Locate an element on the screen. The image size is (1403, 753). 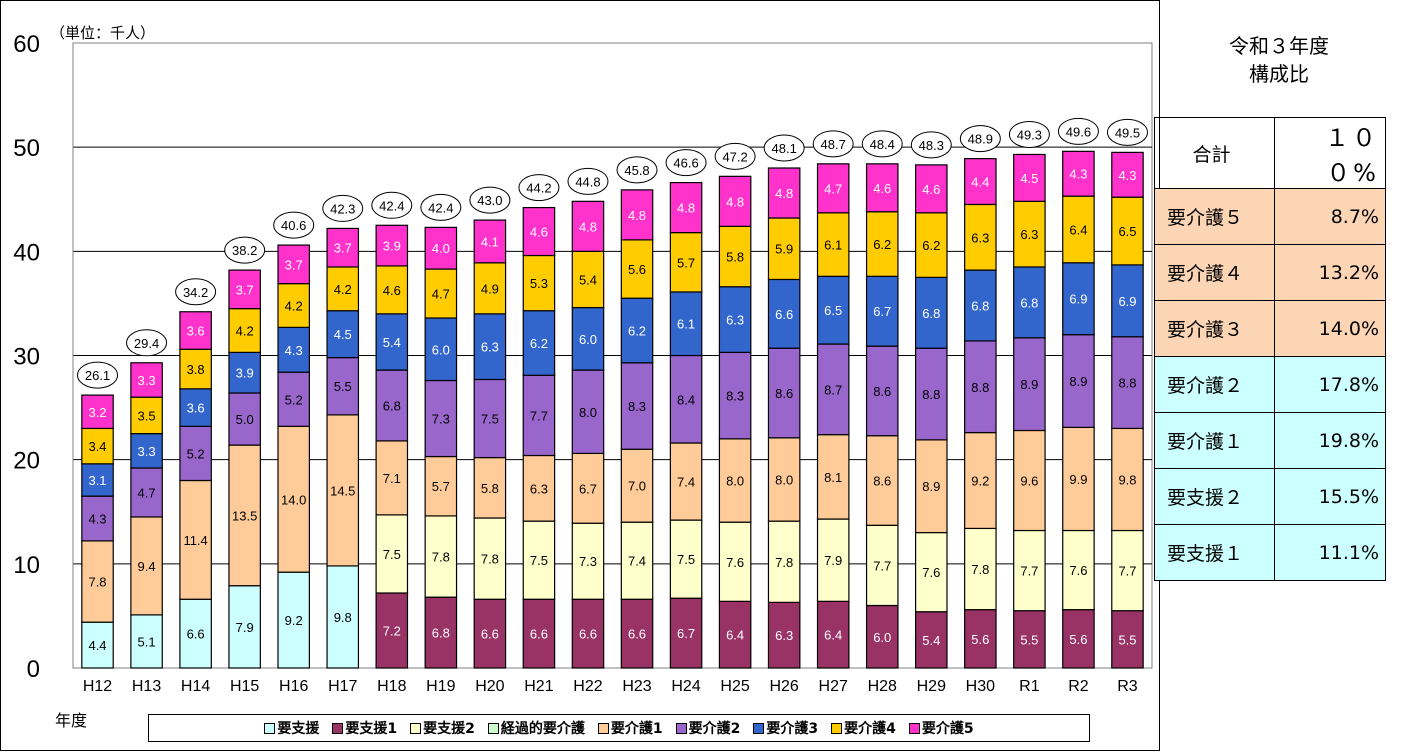
ratio-value: 13.2% is located at coordinates (1330, 272).